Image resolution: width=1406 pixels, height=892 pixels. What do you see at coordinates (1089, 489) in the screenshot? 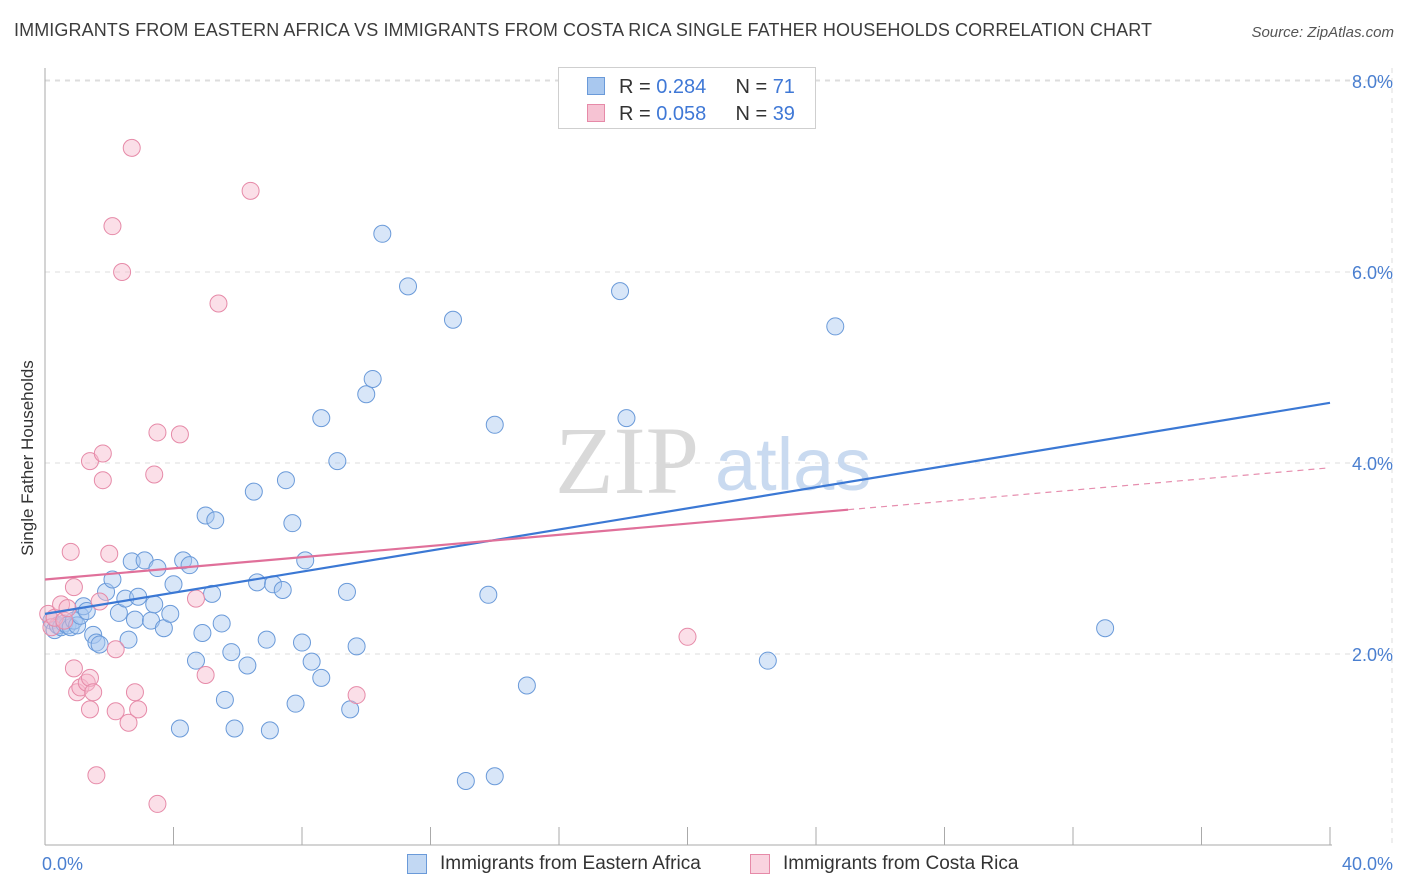
I see `trend-line-costa-rica-extension` at bounding box center [1089, 489].